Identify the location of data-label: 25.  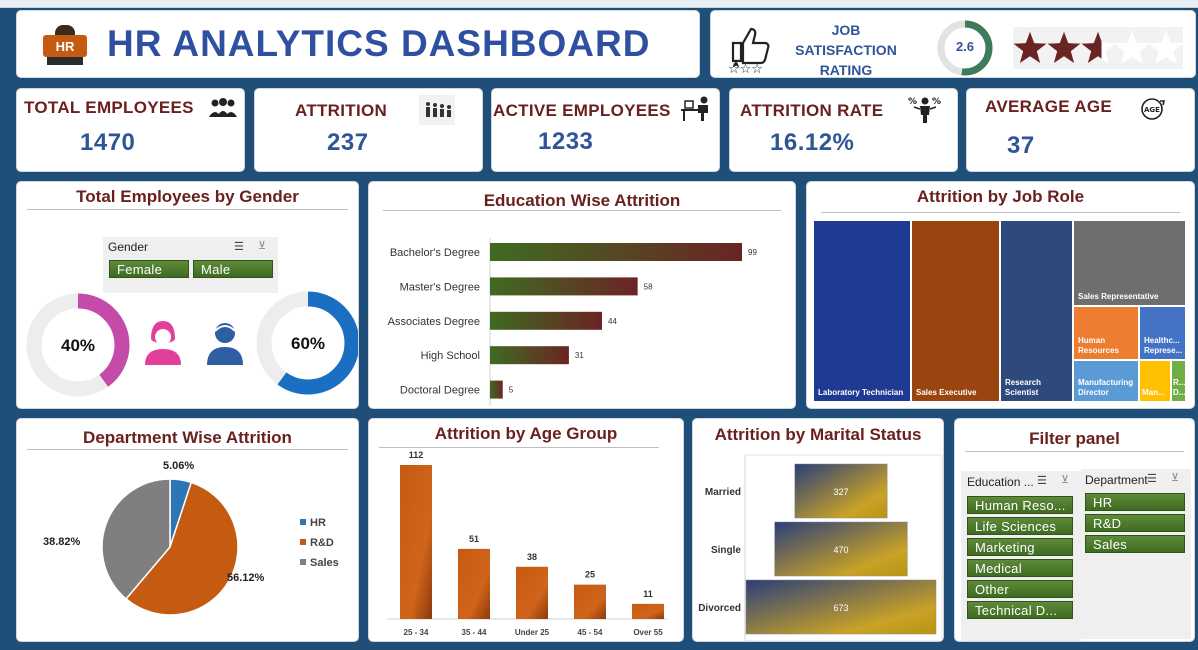
(590, 575).